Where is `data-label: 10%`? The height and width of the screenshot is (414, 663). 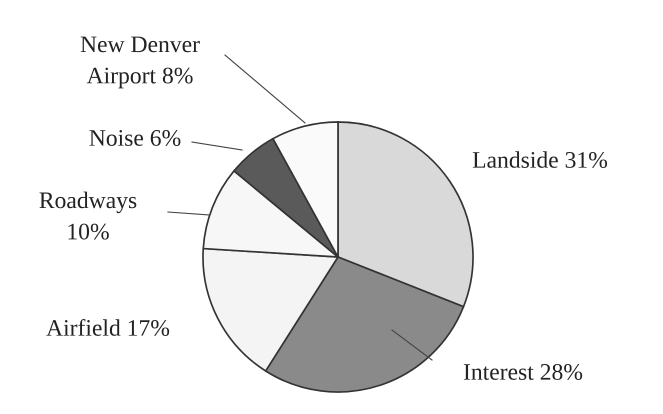 data-label: 10% is located at coordinates (88, 232).